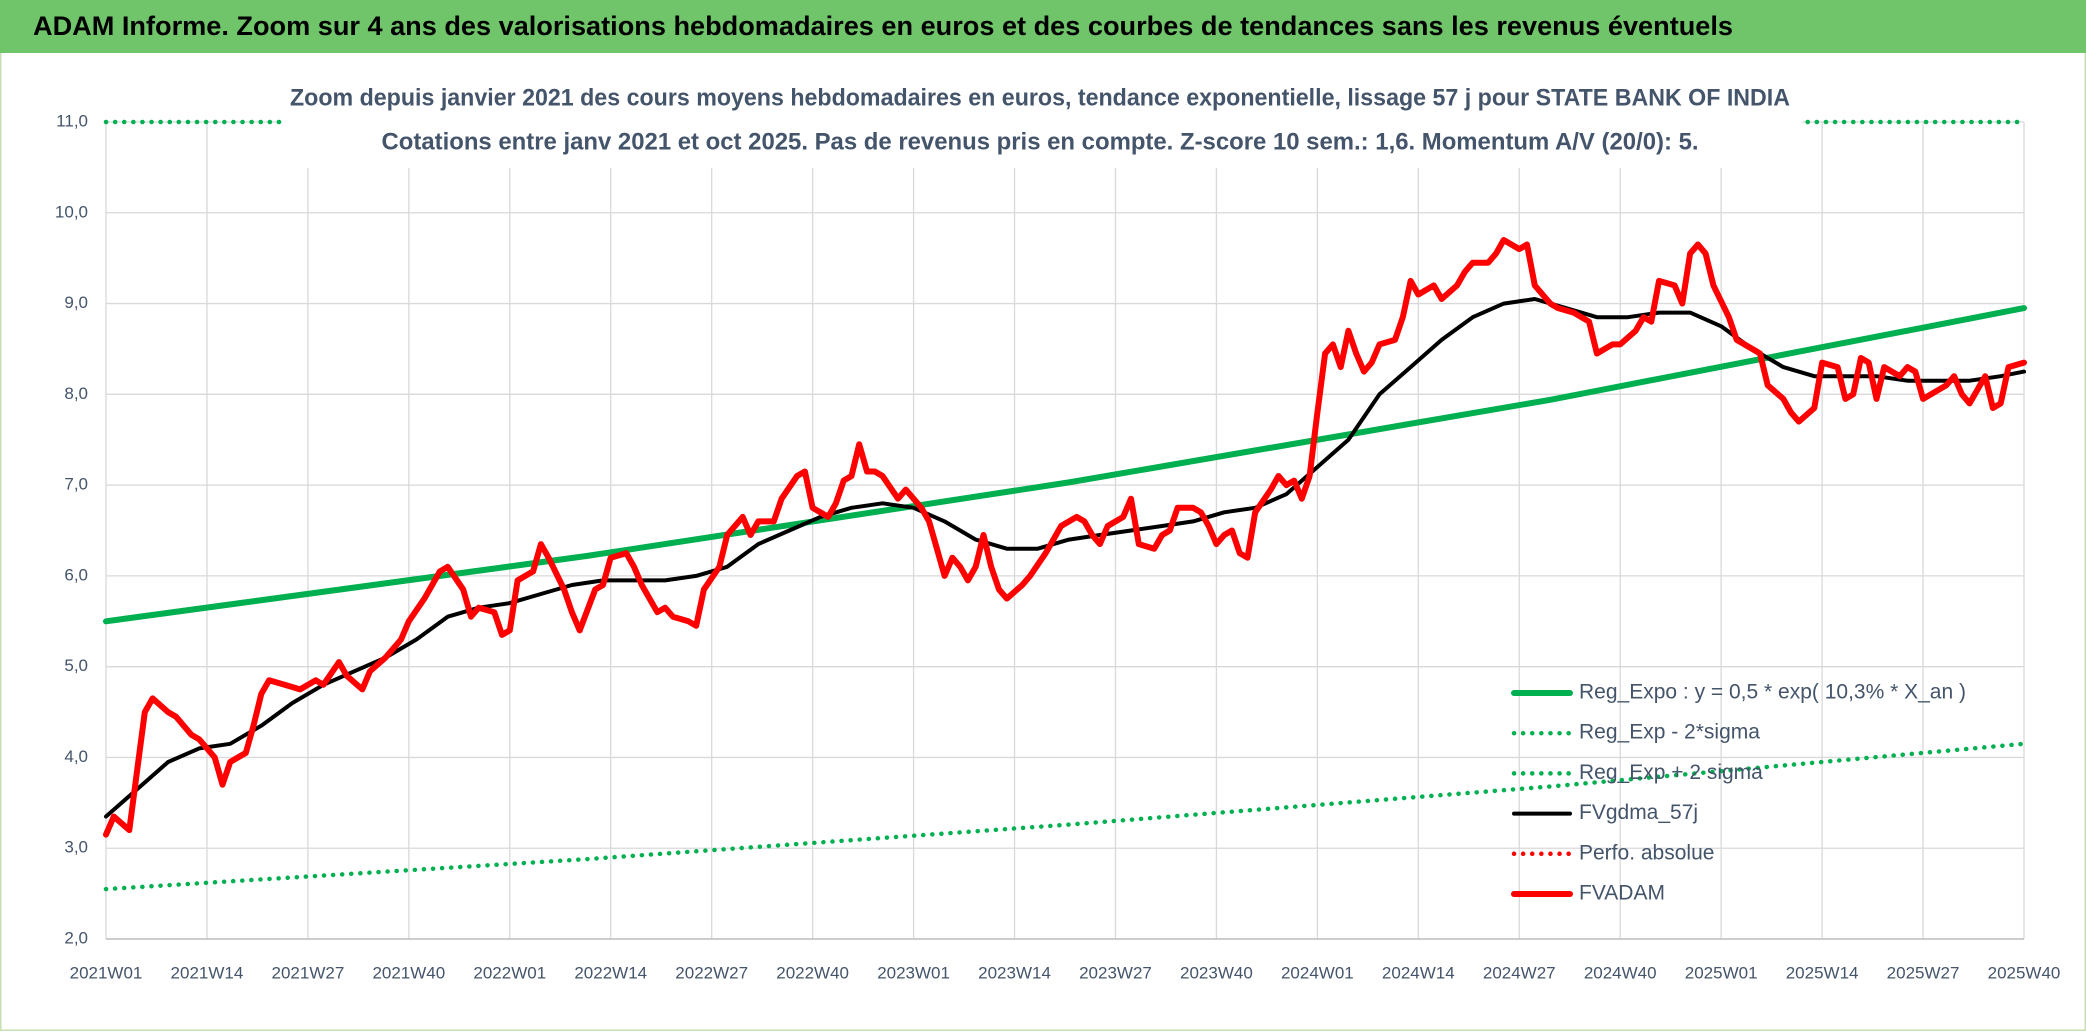 The image size is (2086, 1036). I want to click on x-tick-label: 2025W40, so click(2024, 972).